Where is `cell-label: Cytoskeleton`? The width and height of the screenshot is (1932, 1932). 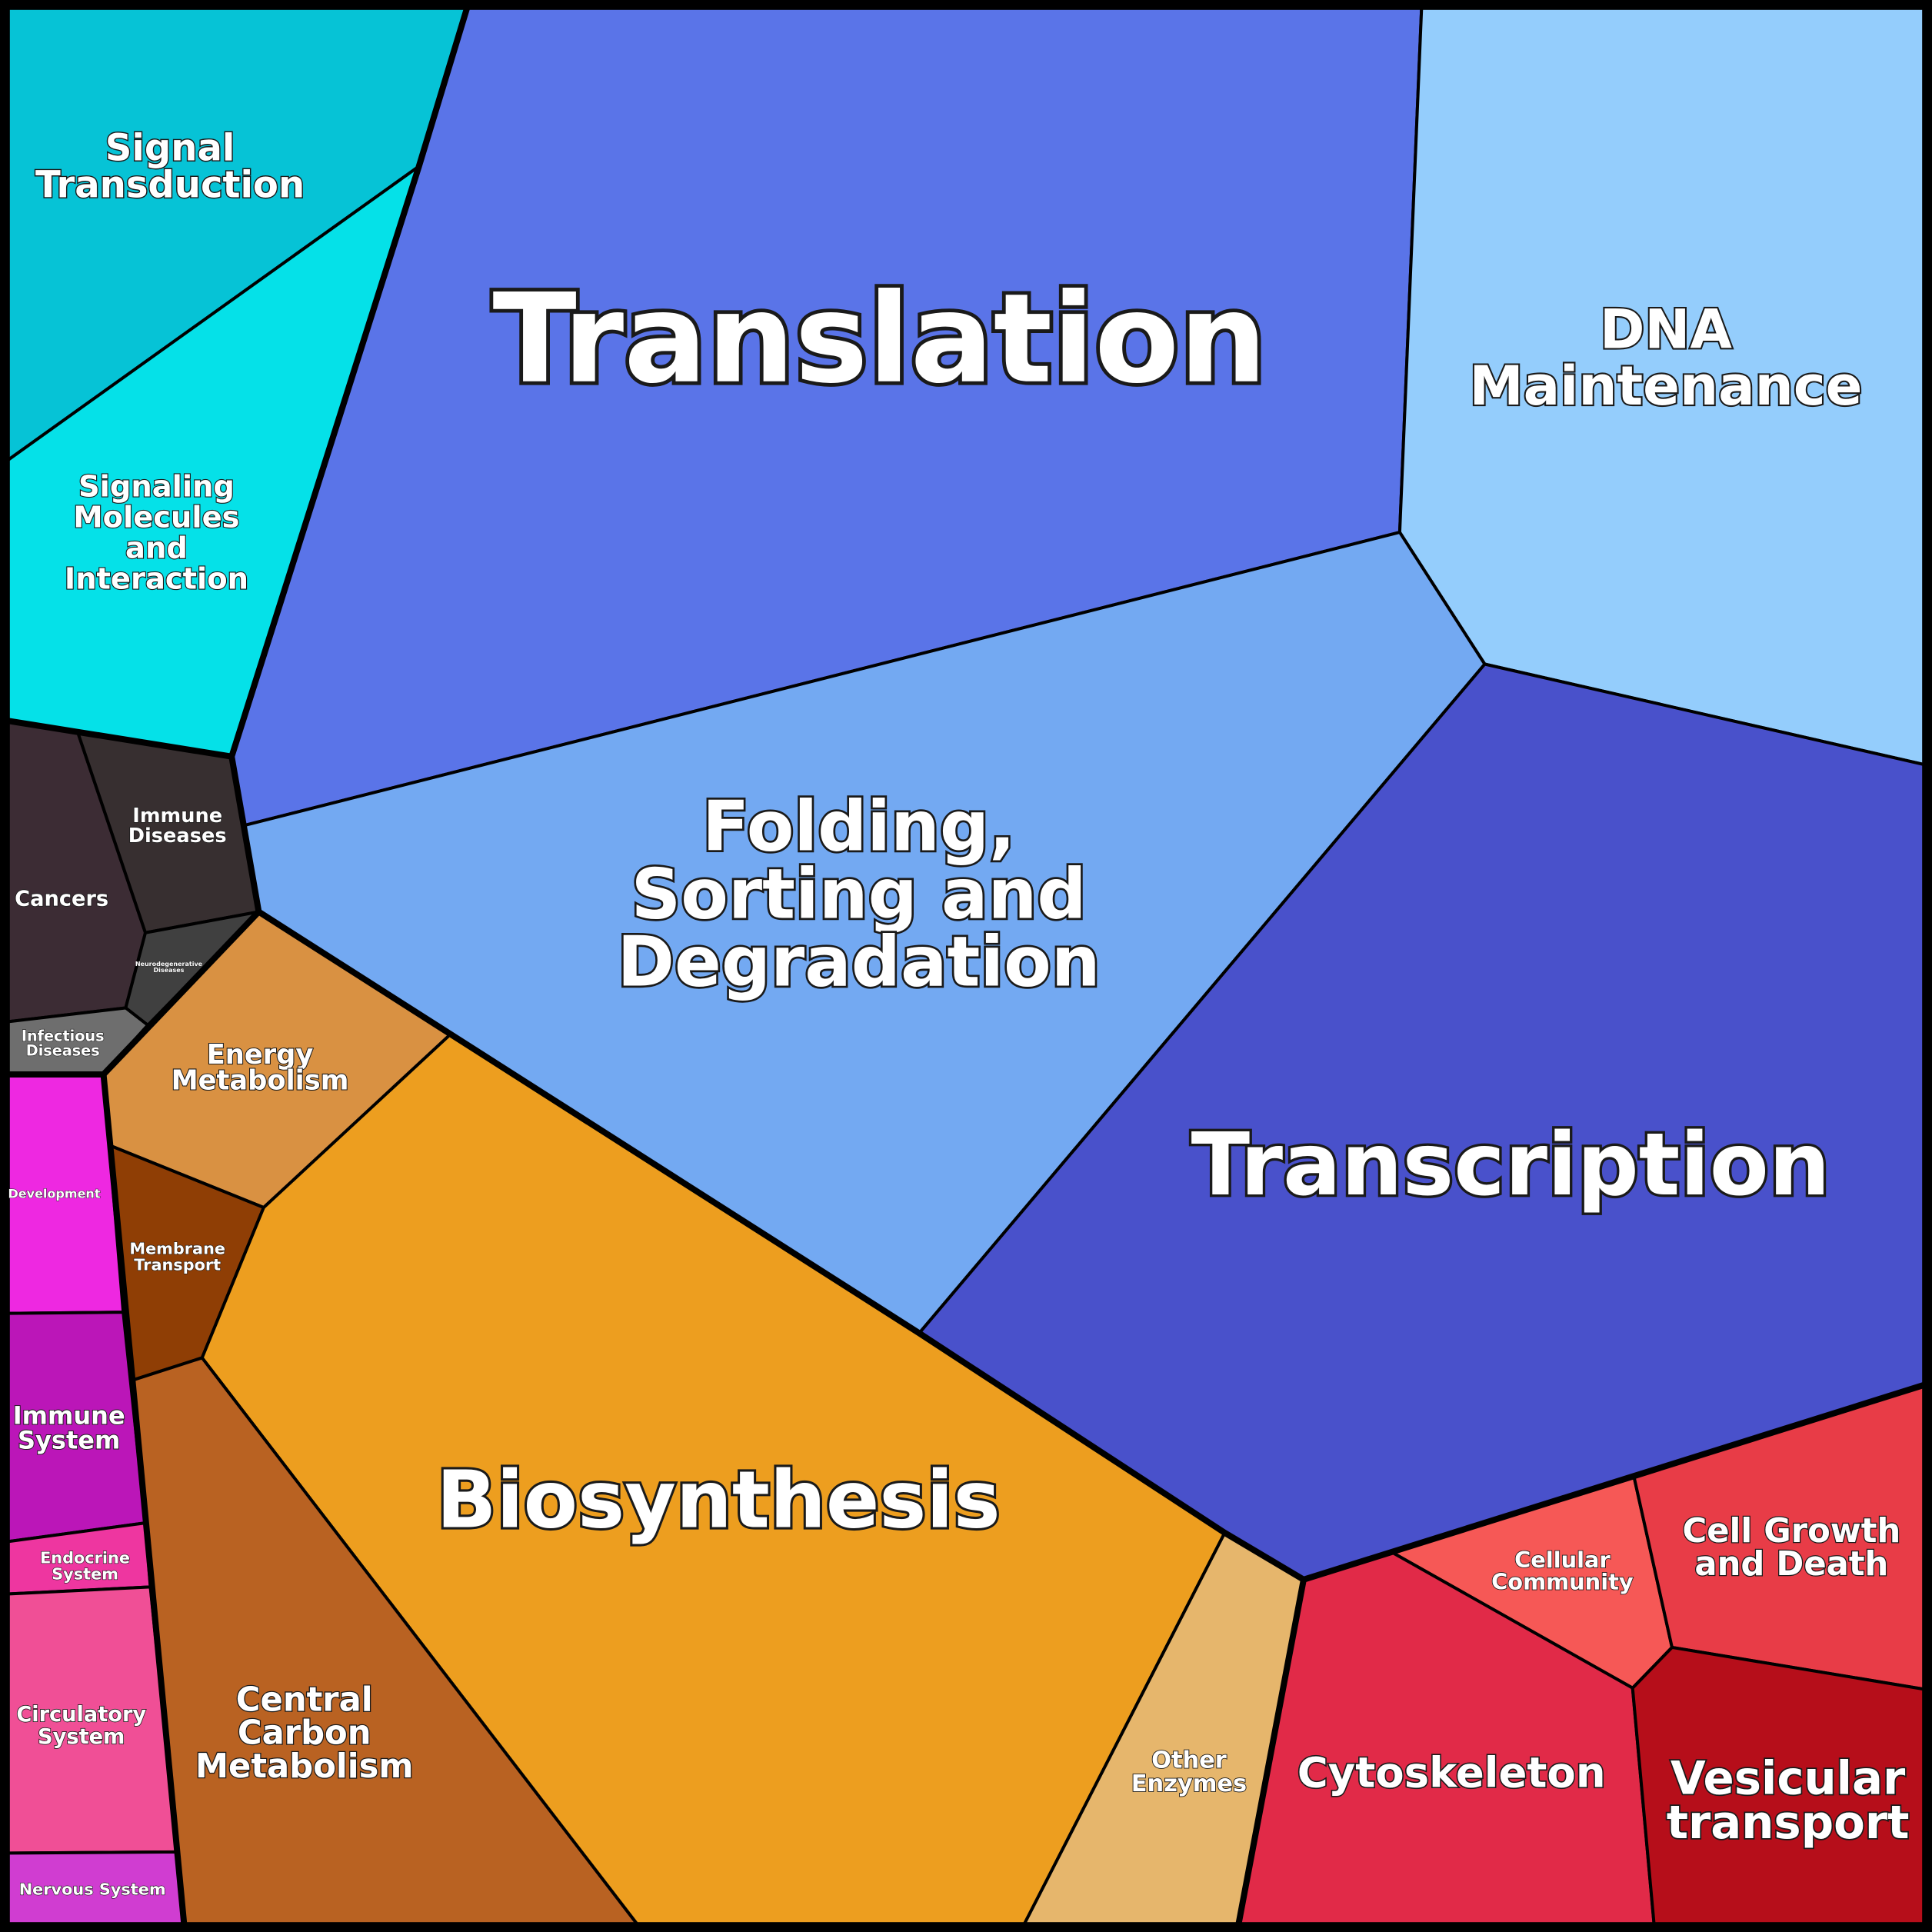 cell-label: Cytoskeleton is located at coordinates (1451, 1772).